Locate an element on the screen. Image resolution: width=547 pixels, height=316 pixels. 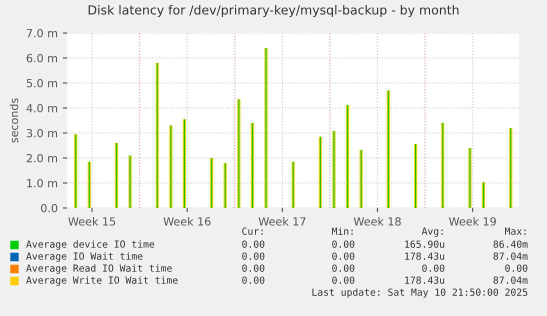
x-tick-label: Week 16 is located at coordinates (187, 221).